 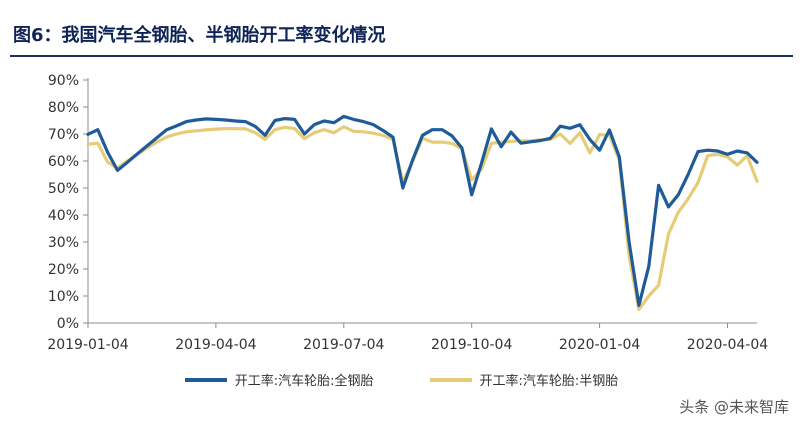 What do you see at coordinates (63, 135) in the screenshot?
I see `y-tick-label: 70%` at bounding box center [63, 135].